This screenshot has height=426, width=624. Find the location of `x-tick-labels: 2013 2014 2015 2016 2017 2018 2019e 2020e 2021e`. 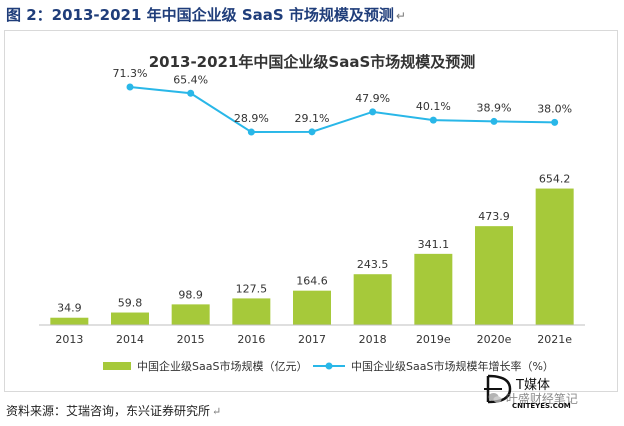

x-tick-labels: 2013 2014 2015 2016 2017 2018 2019e 2020e 2021e is located at coordinates (313, 339).